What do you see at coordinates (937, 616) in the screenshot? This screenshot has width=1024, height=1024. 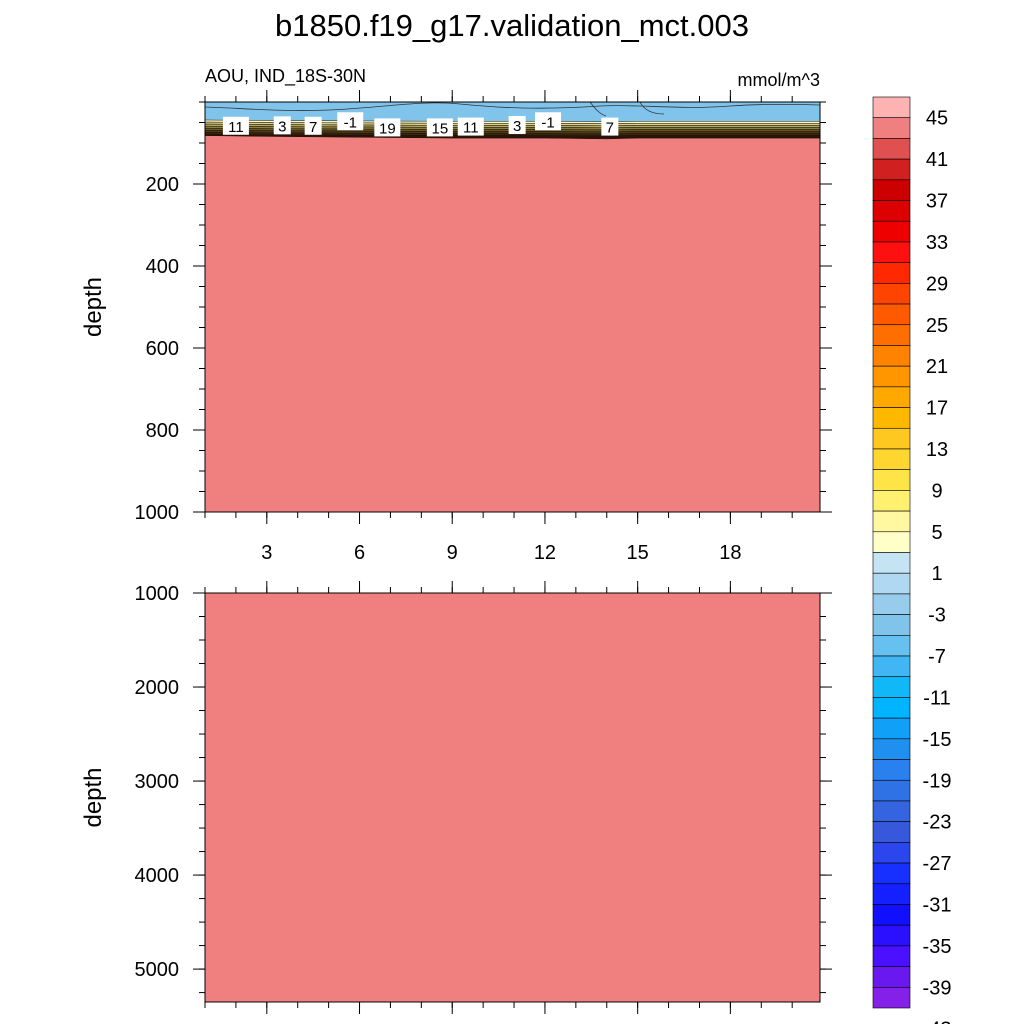 I see `colorbar-label: -3` at bounding box center [937, 616].